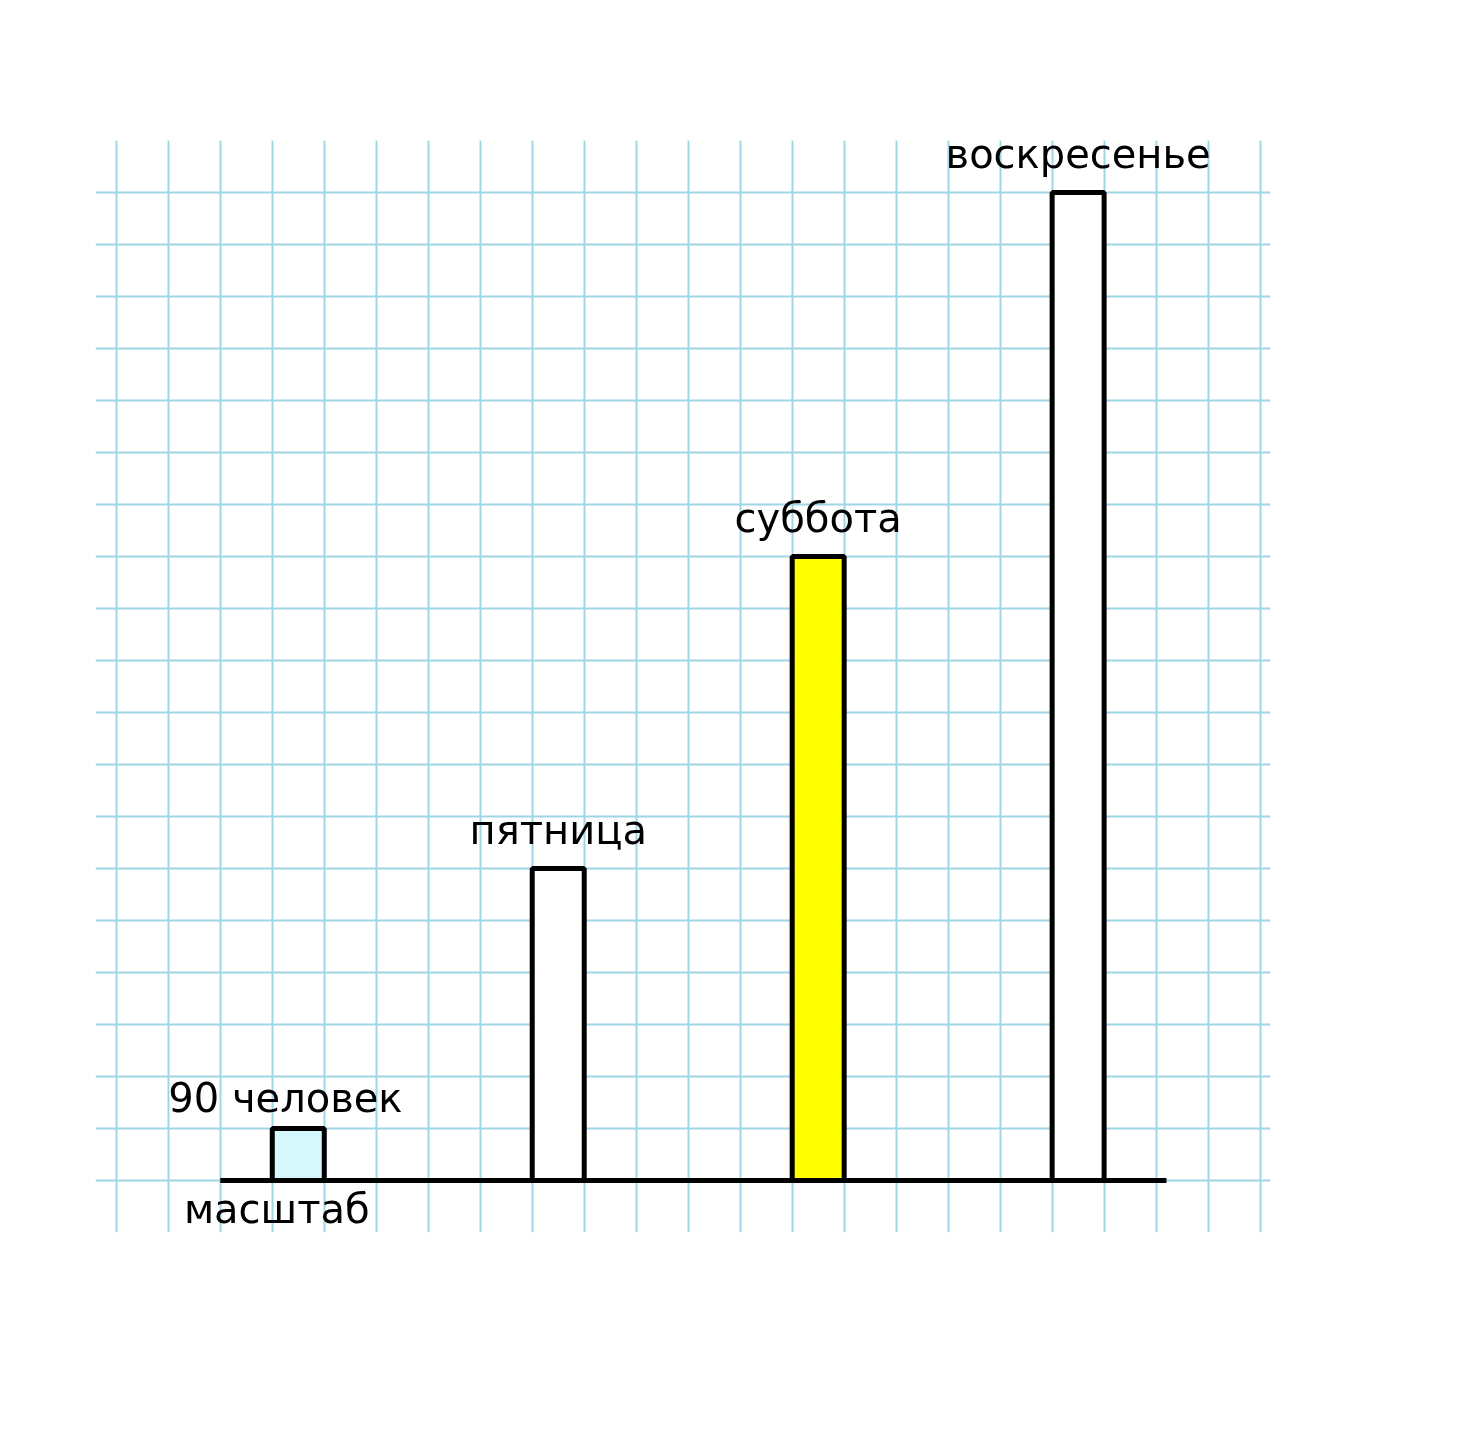 Image resolution: width=1465 pixels, height=1438 pixels. What do you see at coordinates (285, 1097) in the screenshot?
I see `data-label: 90 человек` at bounding box center [285, 1097].